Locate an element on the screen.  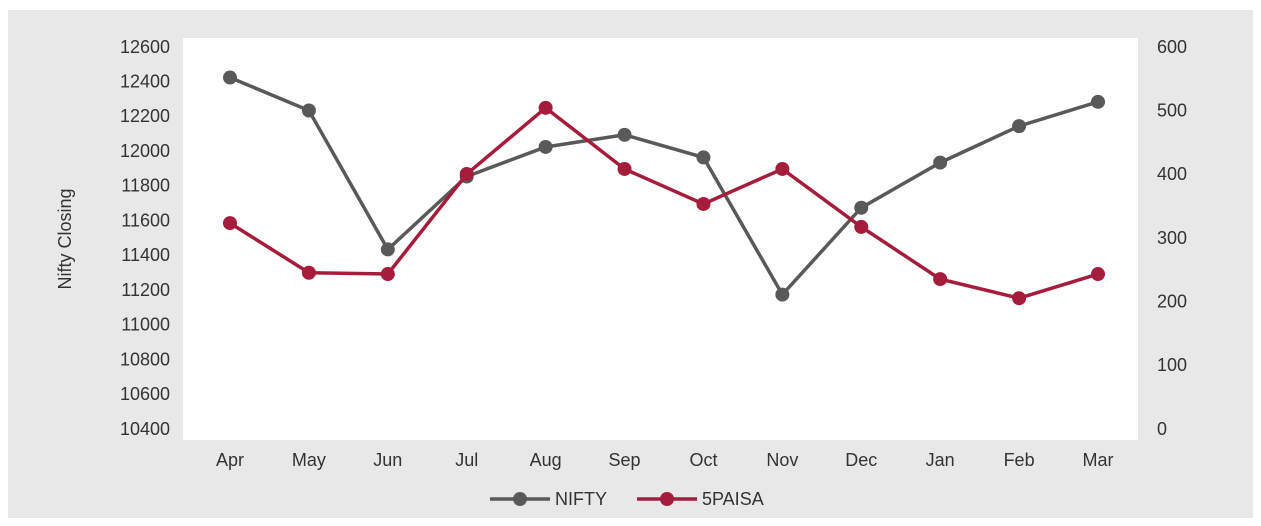
x-tick-label: Feb is located at coordinates (1019, 460).